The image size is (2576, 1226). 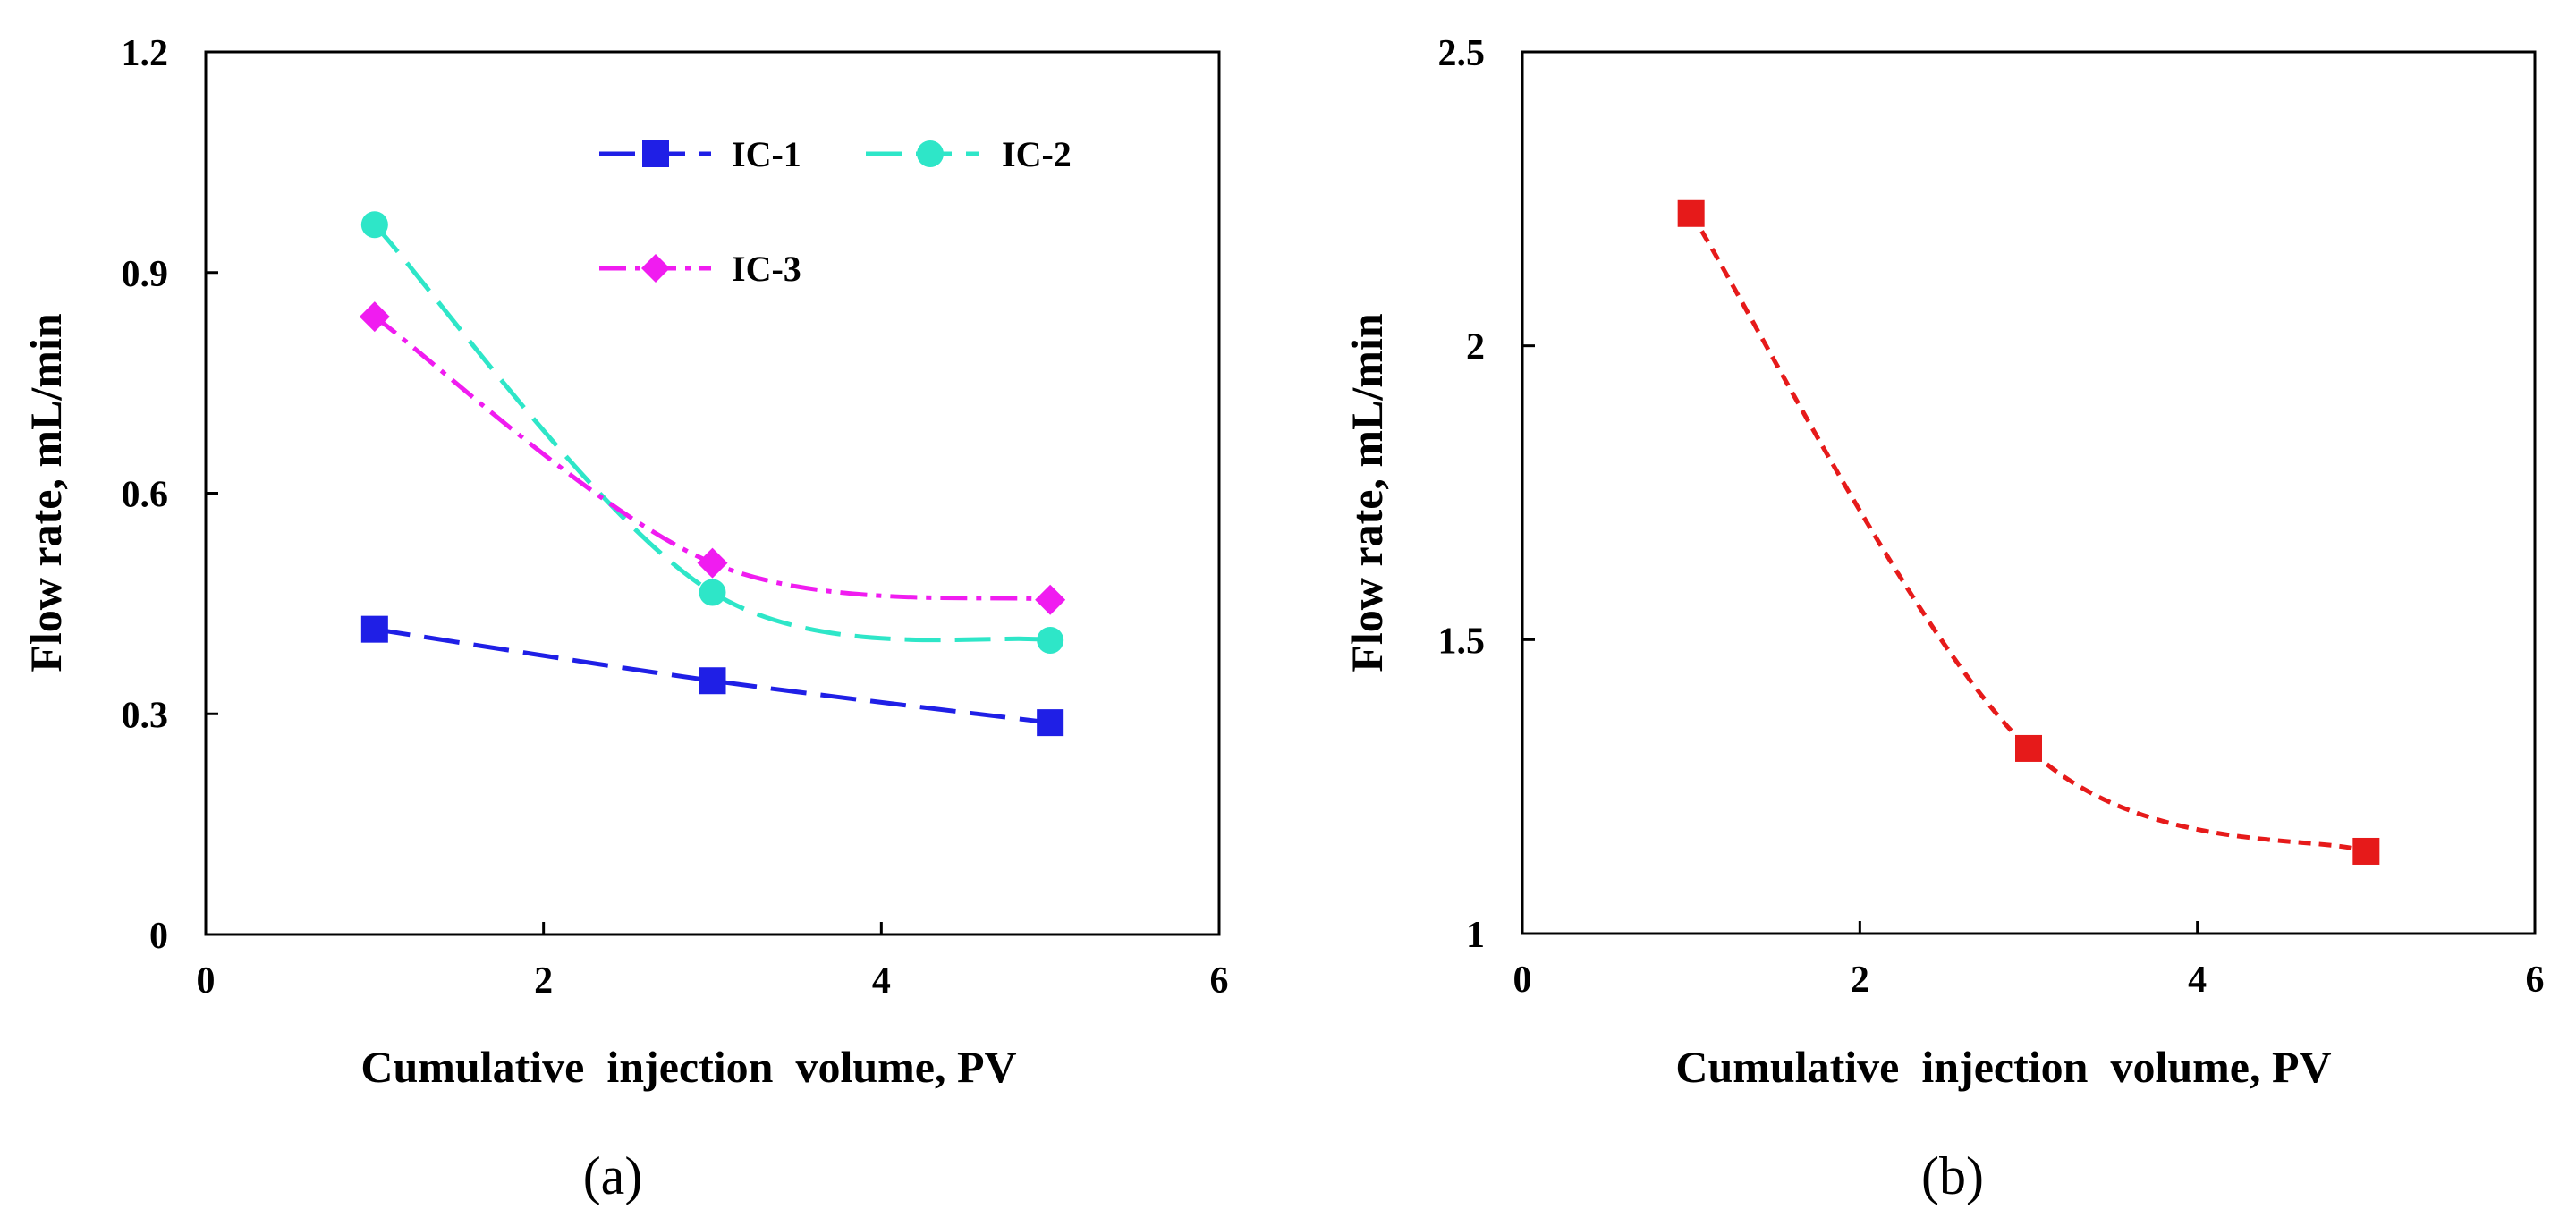 What do you see at coordinates (145, 495) in the screenshot?
I see `y-tick-label-a: 0.6` at bounding box center [145, 495].